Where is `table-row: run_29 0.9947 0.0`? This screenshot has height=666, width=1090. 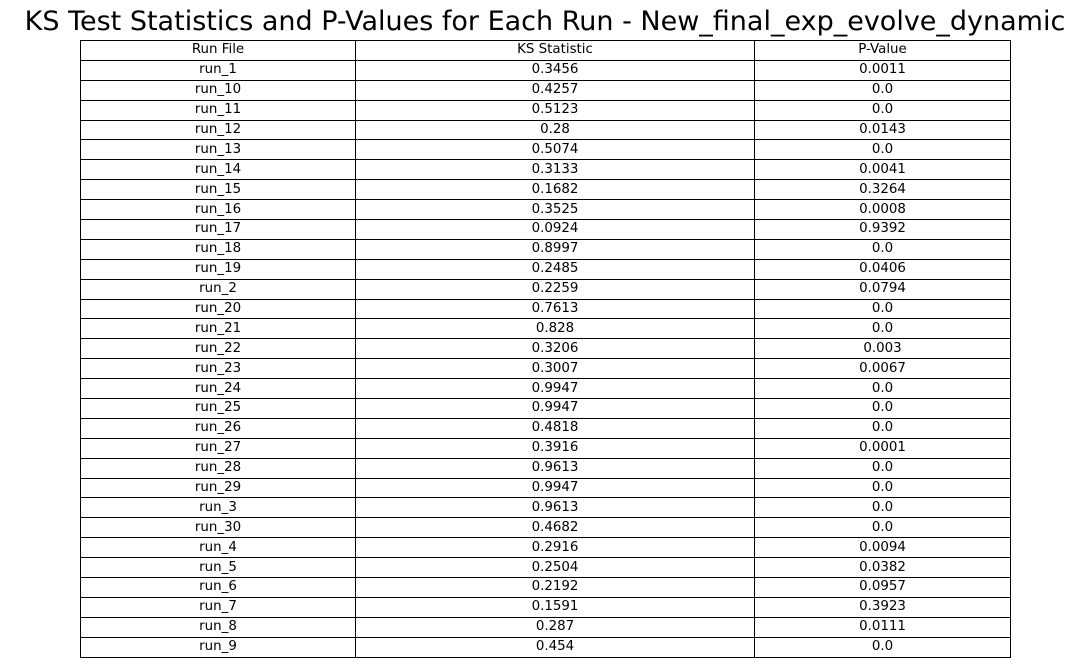
table-row: run_29 0.9947 0.0 is located at coordinates (545, 488).